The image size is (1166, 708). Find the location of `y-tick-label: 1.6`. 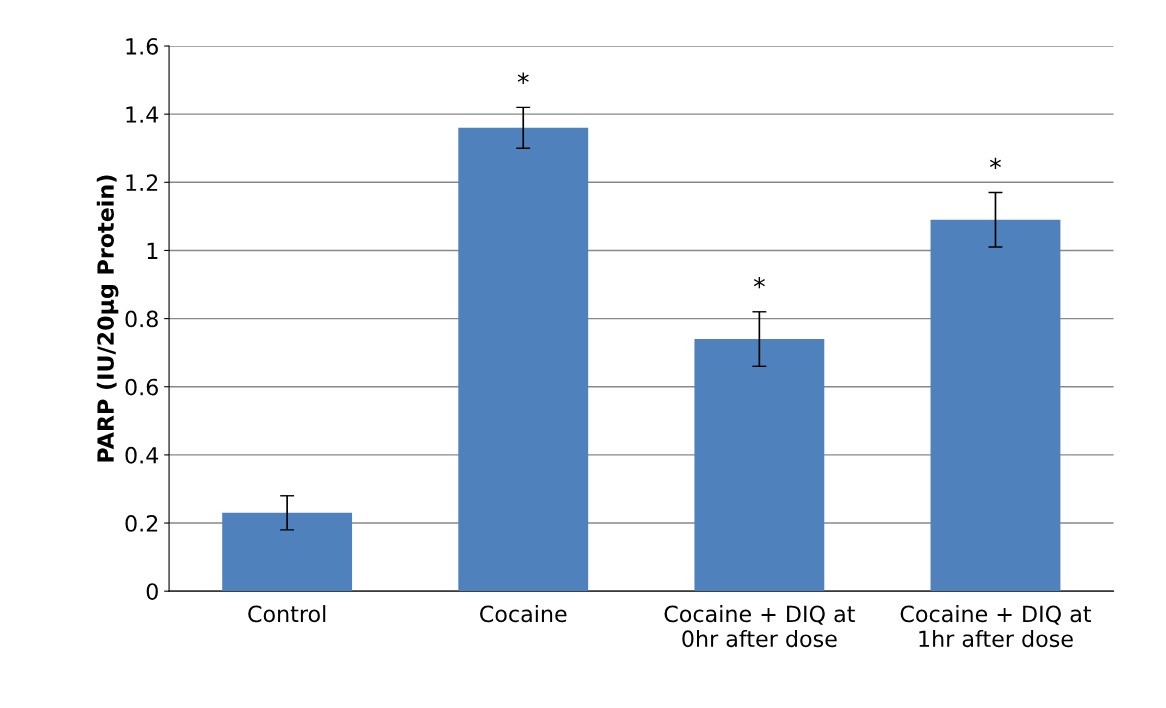

y-tick-label: 1.6 is located at coordinates (142, 46).